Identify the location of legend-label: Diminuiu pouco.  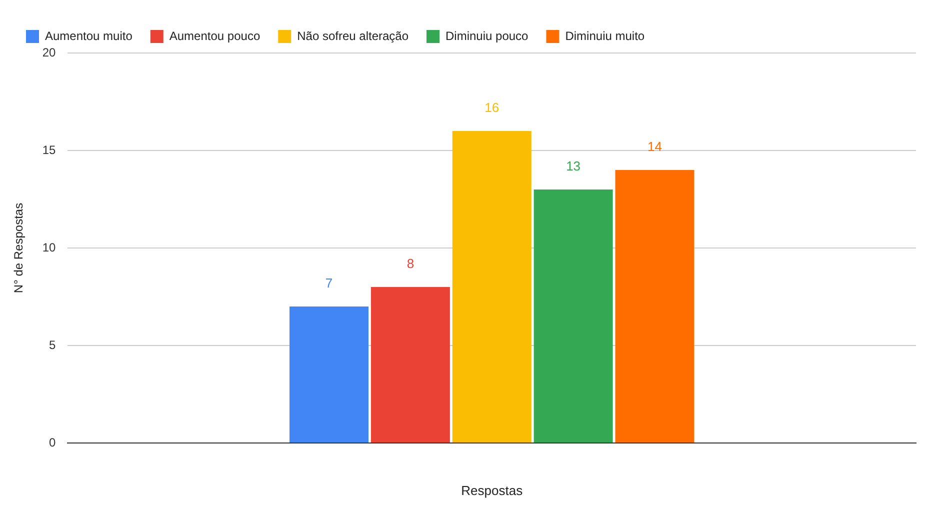
(487, 35).